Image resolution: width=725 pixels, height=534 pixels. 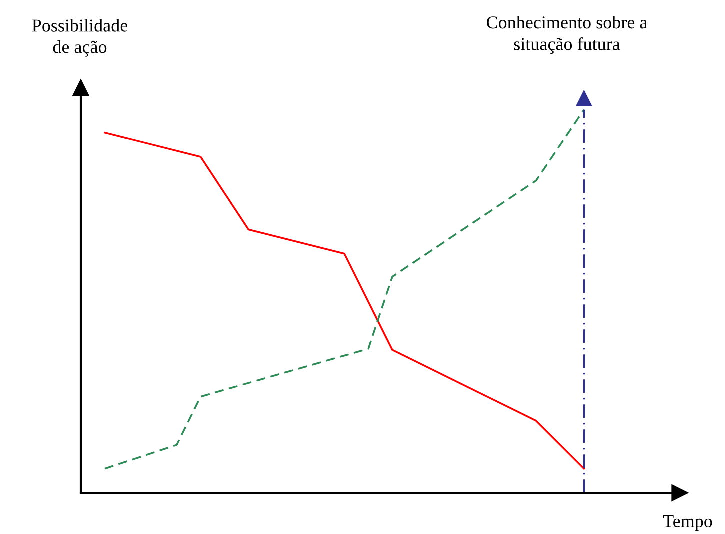 I want to click on x-axis-title: Tempo, so click(x=687, y=524).